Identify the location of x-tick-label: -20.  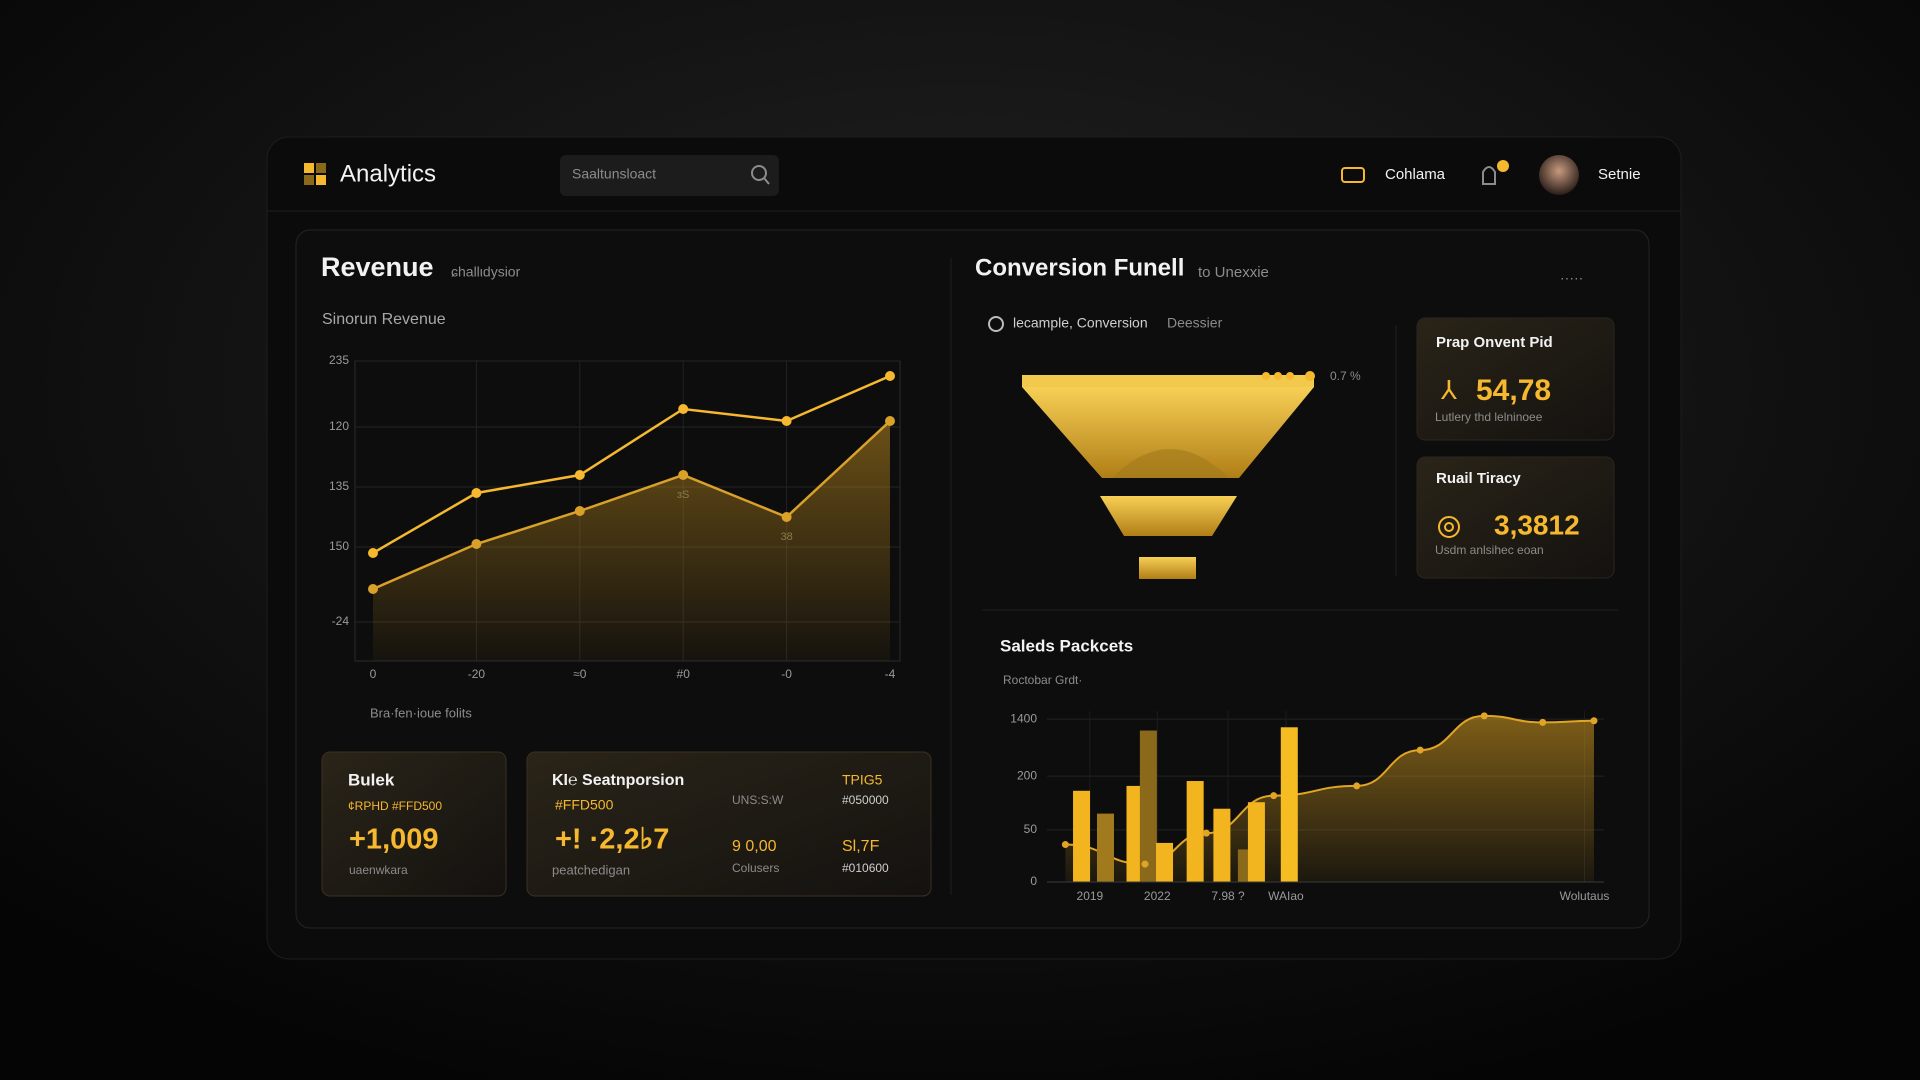
(477, 674).